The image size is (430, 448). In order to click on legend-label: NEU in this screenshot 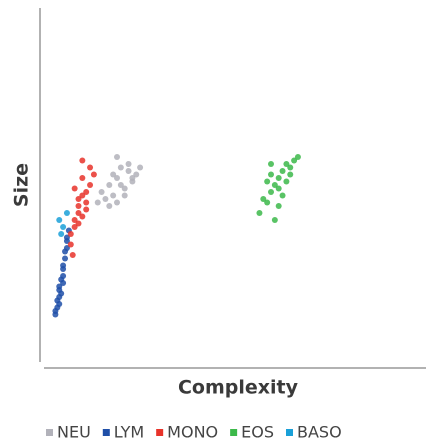, I will do `click(74, 432)`.